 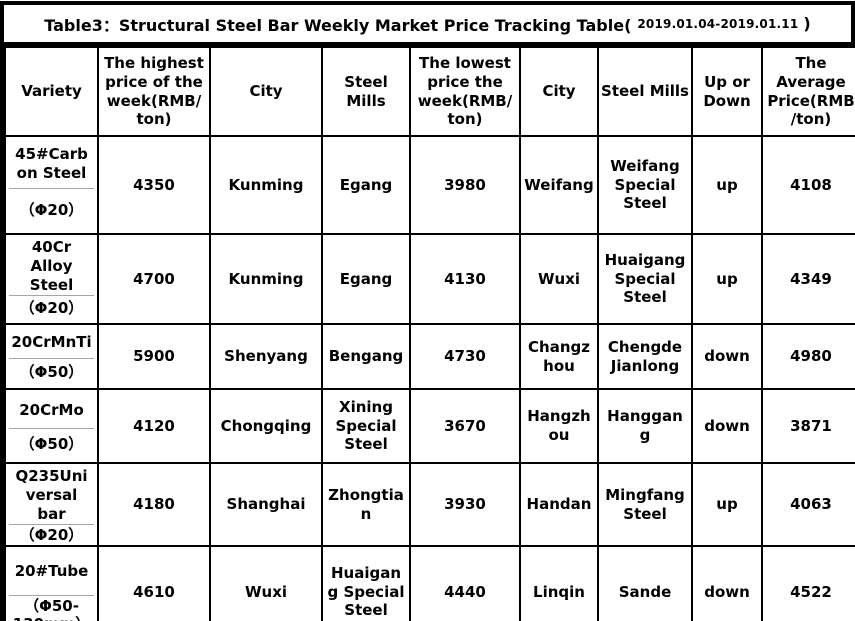 I want to click on cell-highest-price: 5900, so click(x=154, y=356).